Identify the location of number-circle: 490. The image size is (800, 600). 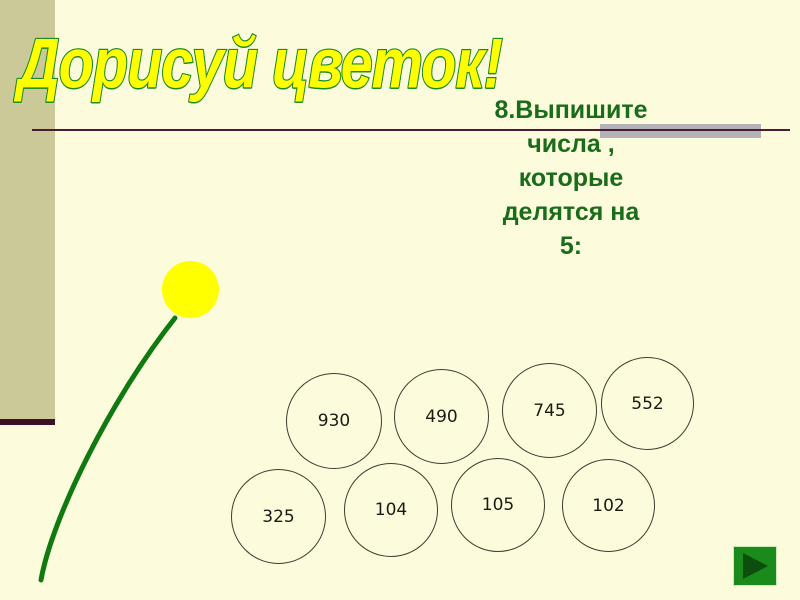
(441, 416).